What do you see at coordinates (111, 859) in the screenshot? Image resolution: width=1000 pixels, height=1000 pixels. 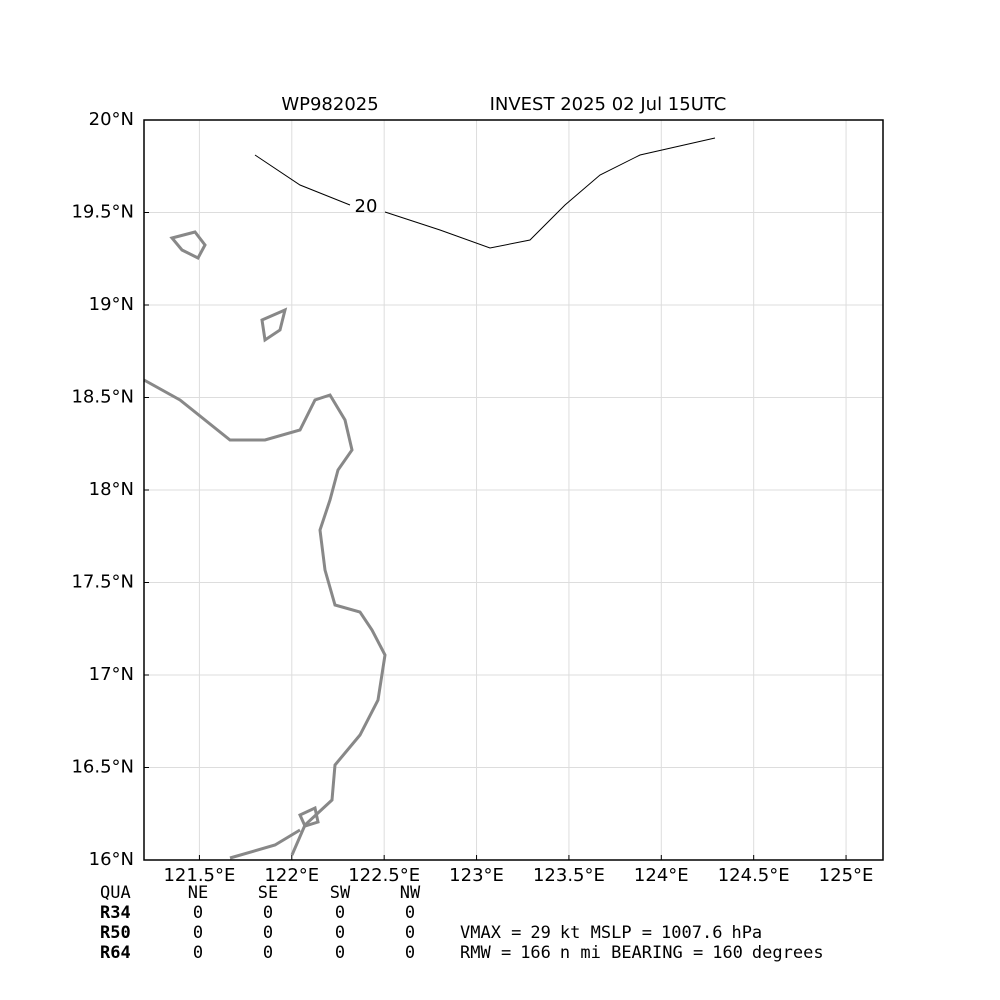 I see `y-tick-label: 16°N` at bounding box center [111, 859].